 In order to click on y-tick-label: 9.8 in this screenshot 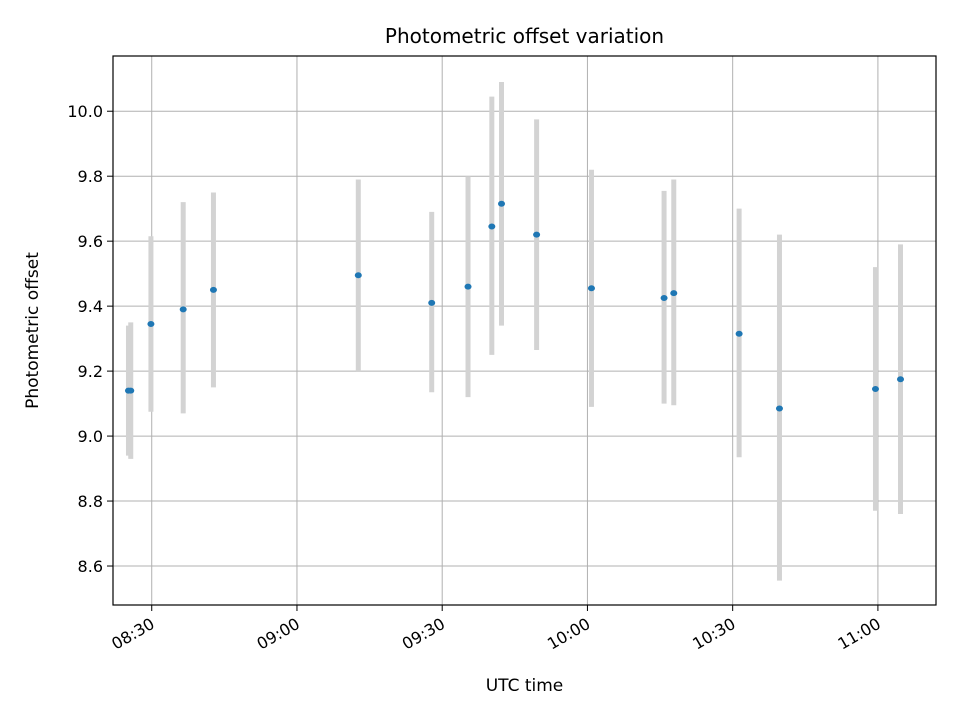, I will do `click(90, 176)`.